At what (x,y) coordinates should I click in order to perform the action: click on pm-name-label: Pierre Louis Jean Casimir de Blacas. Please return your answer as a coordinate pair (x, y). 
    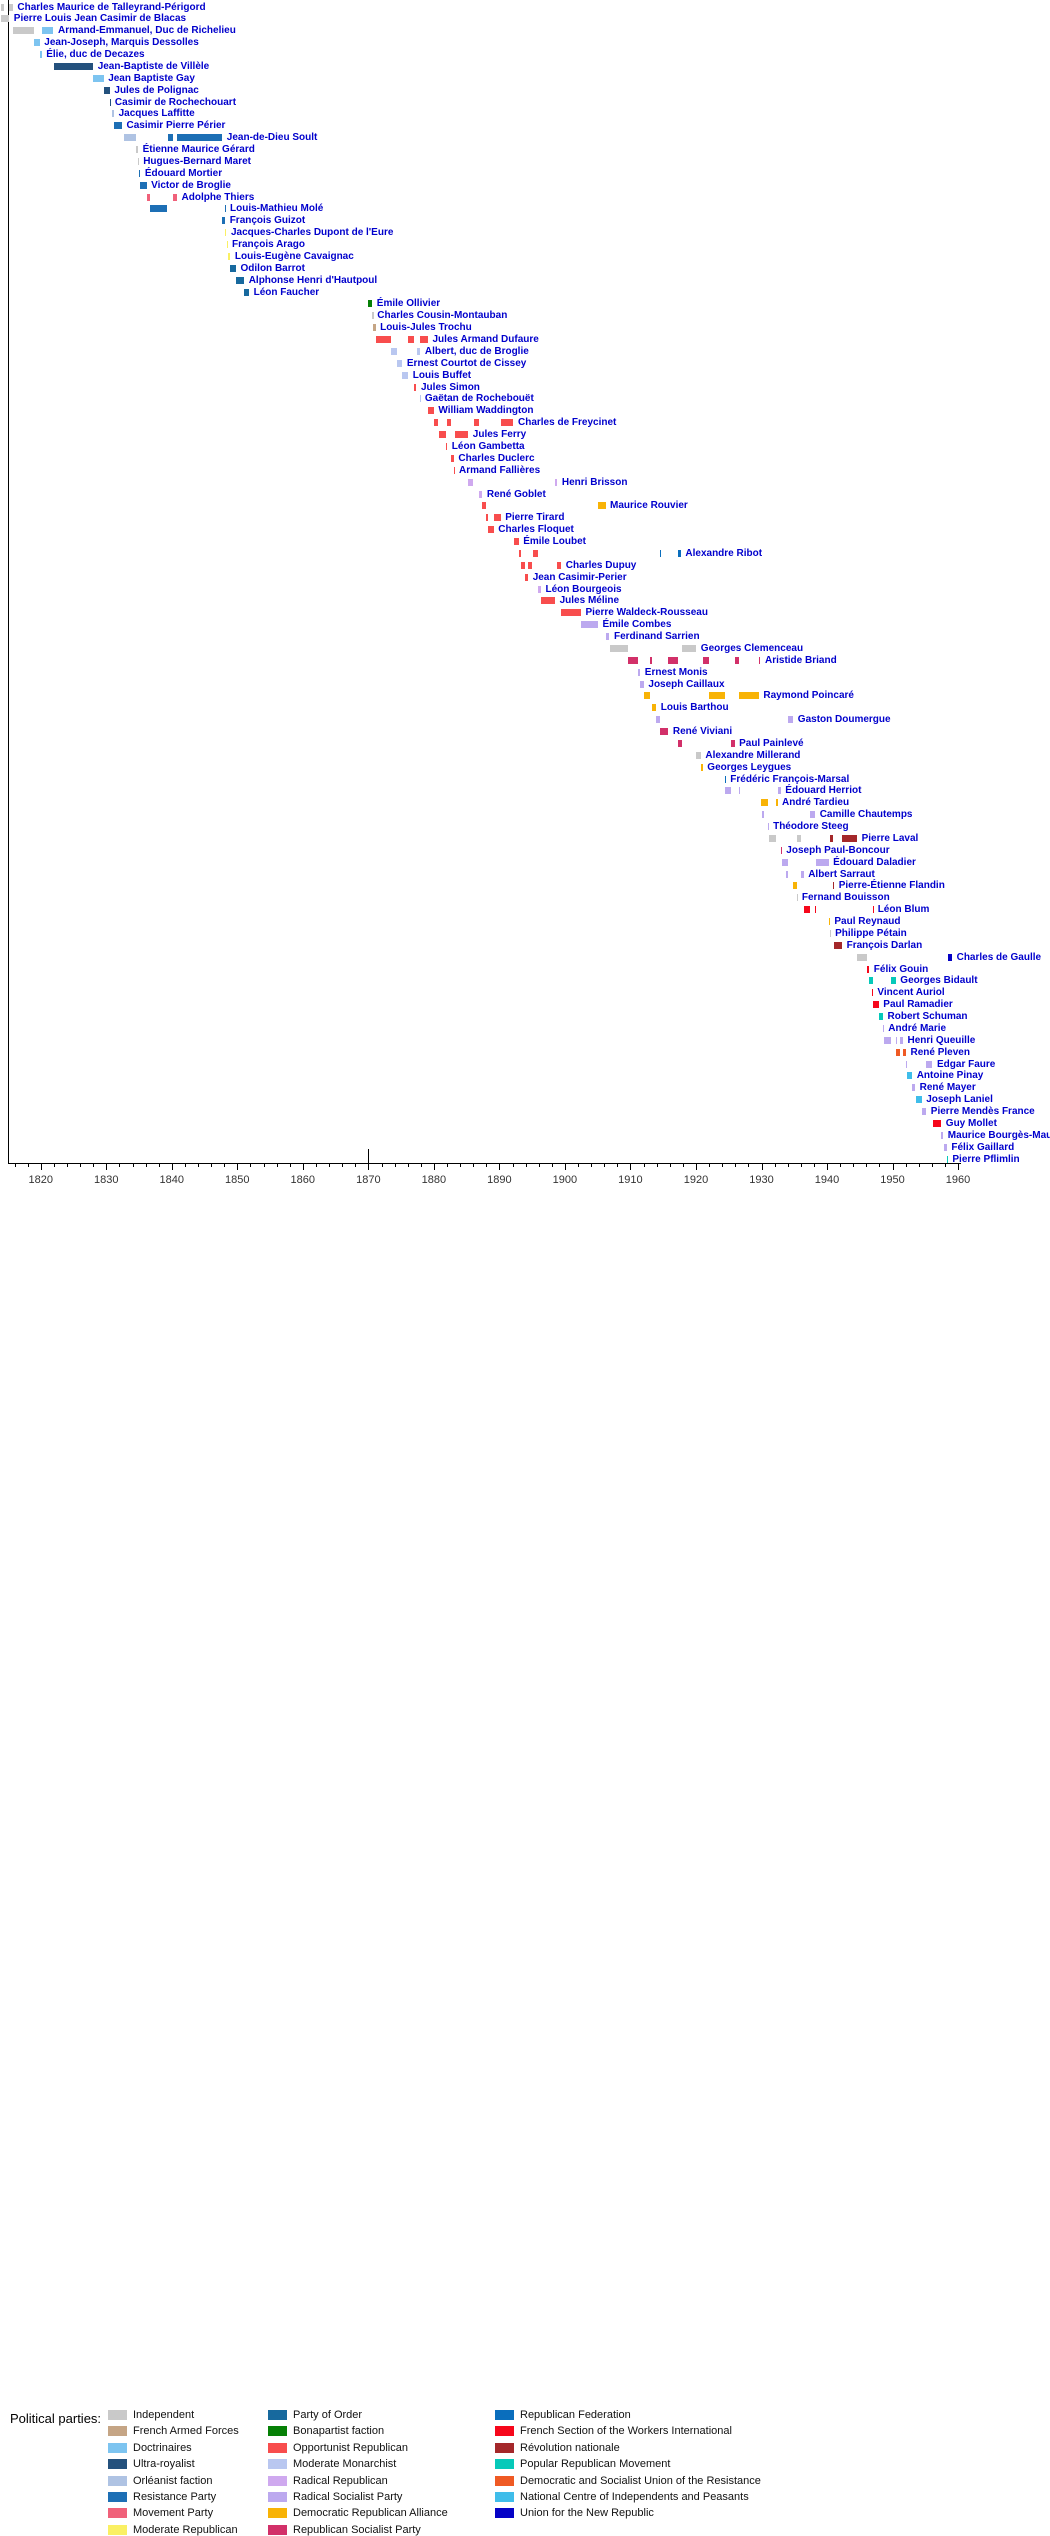
    Looking at the image, I should click on (100, 19).